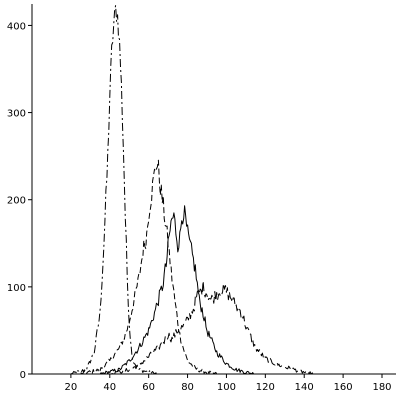  Describe the element at coordinates (23, 375) in the screenshot. I see `y-tick-label: 0` at that location.